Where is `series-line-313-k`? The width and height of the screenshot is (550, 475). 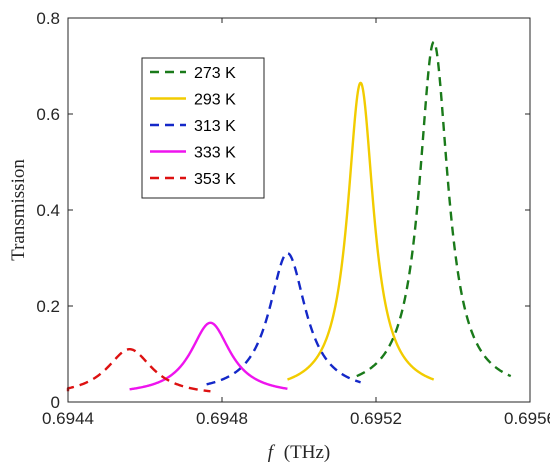 series-line-313-k is located at coordinates (283, 319).